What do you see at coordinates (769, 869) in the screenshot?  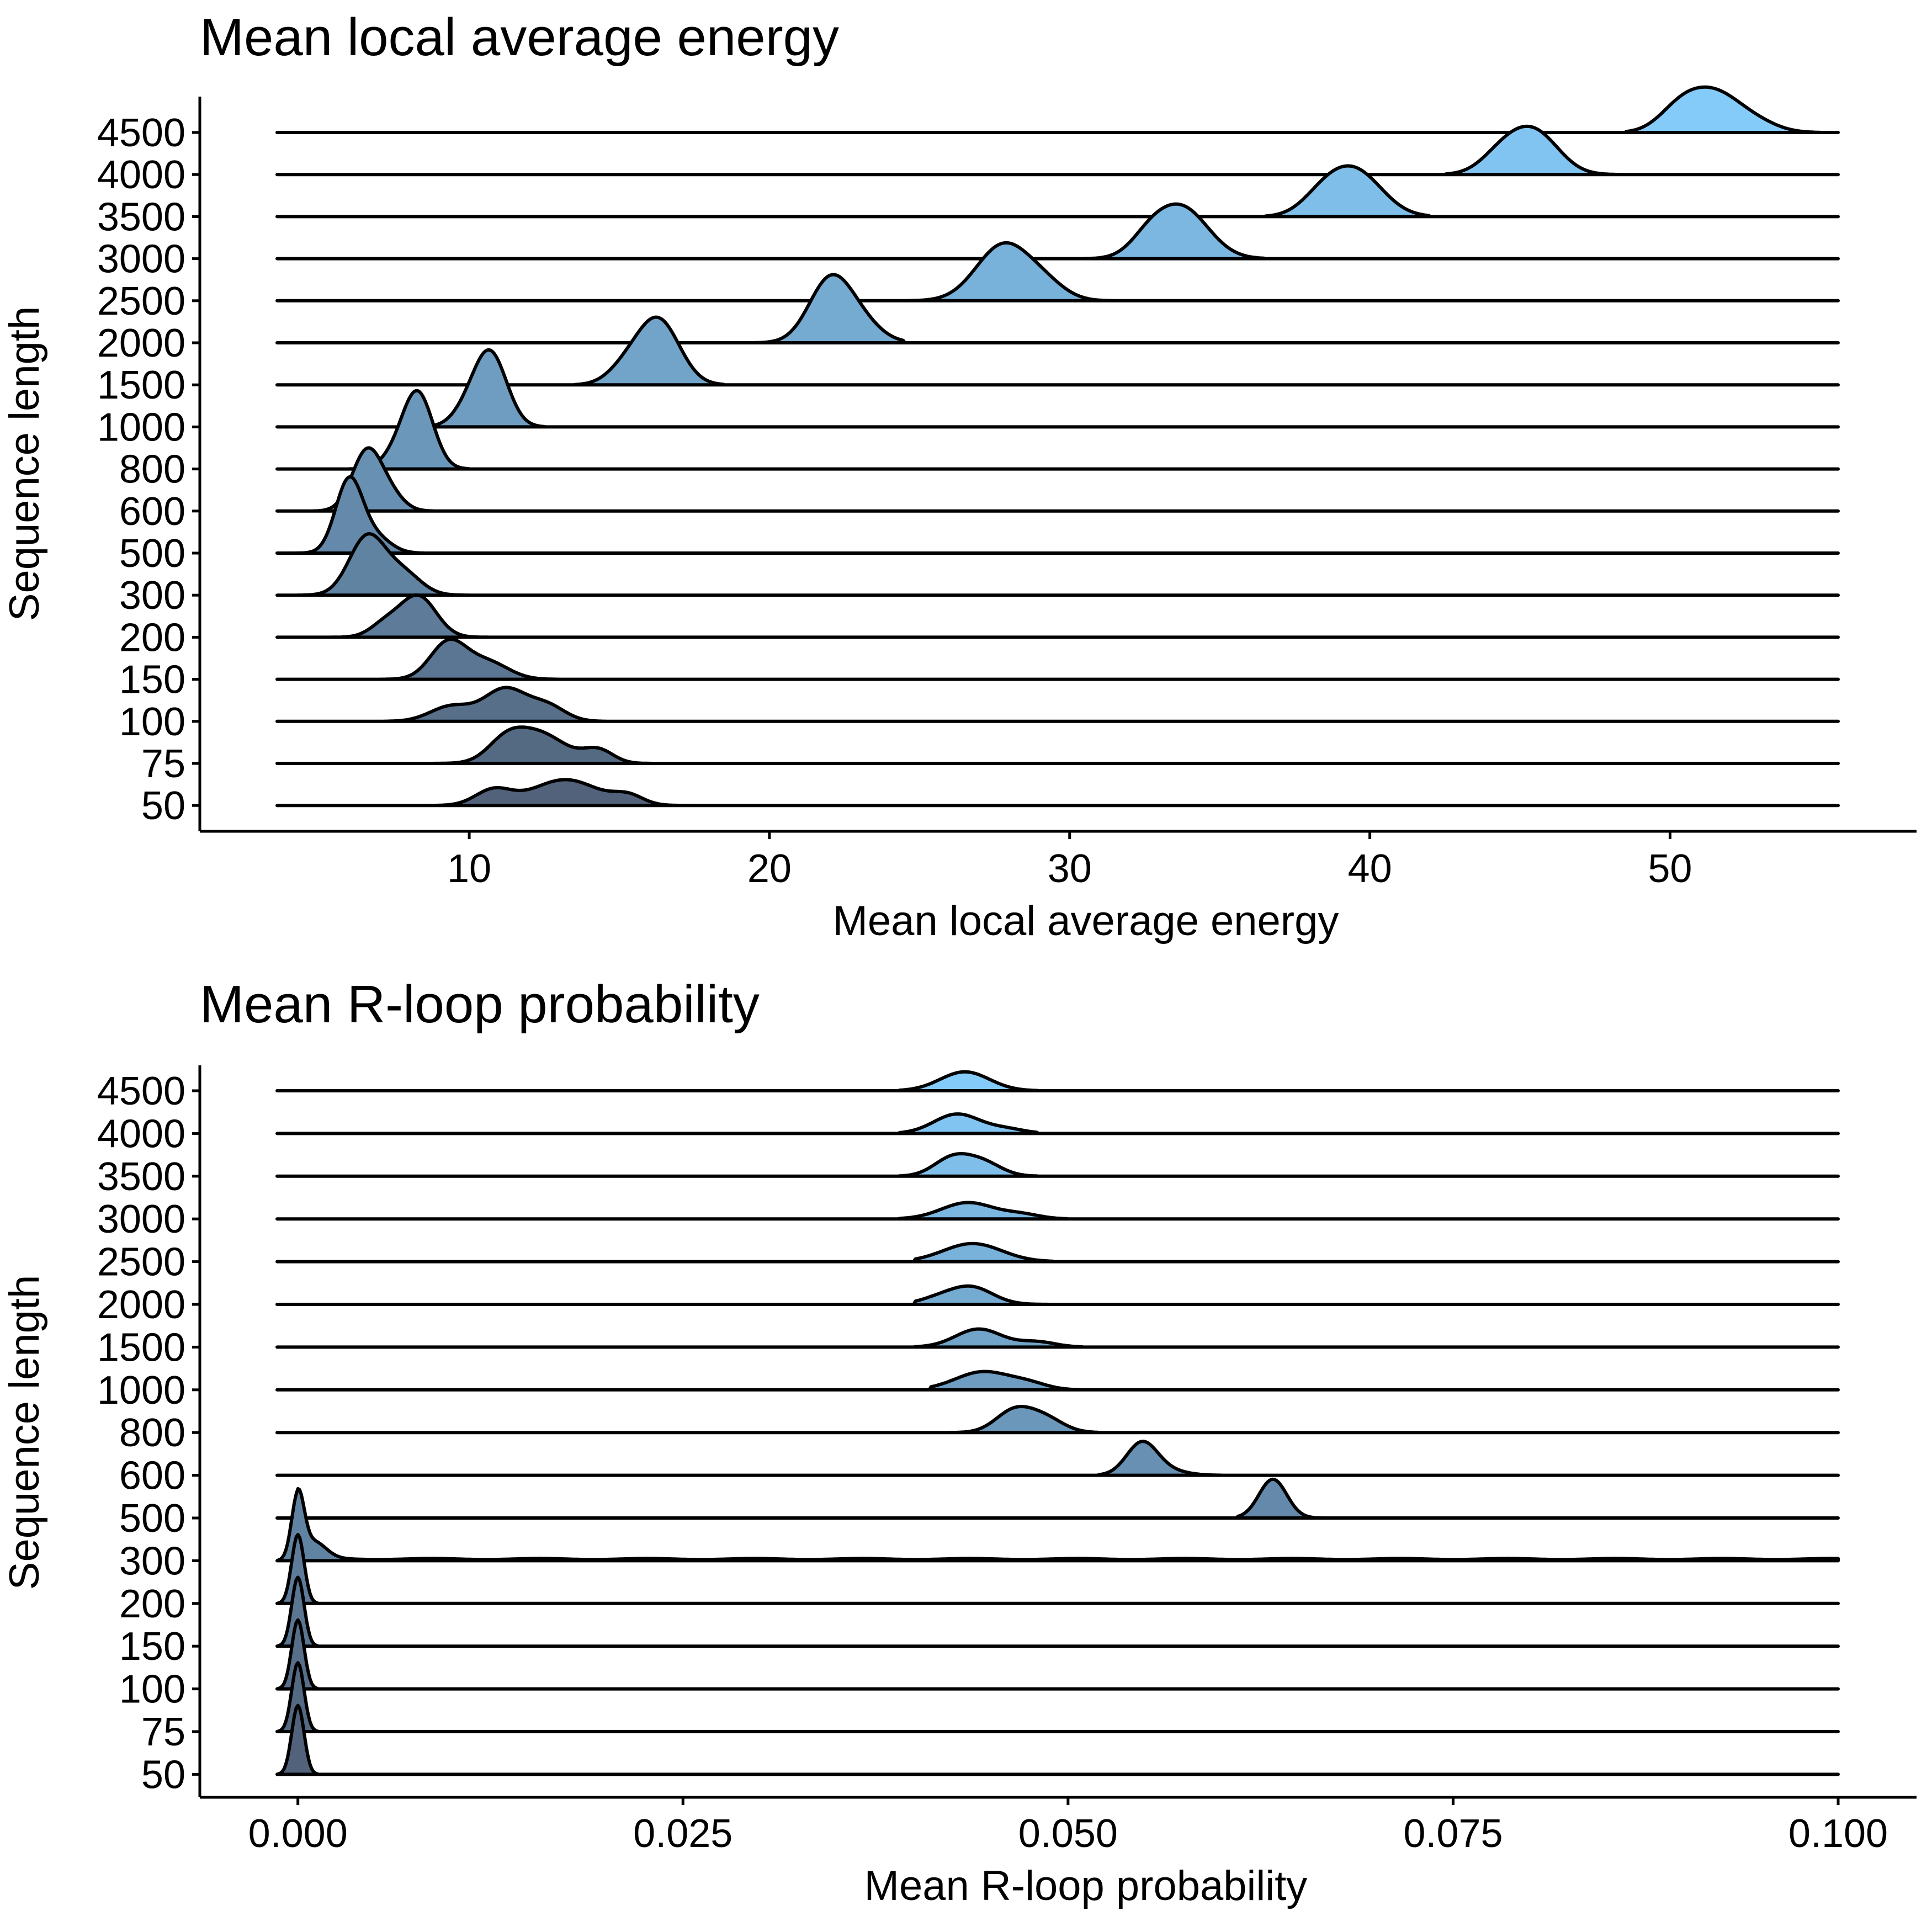 I see `x-tick-label: 20` at bounding box center [769, 869].